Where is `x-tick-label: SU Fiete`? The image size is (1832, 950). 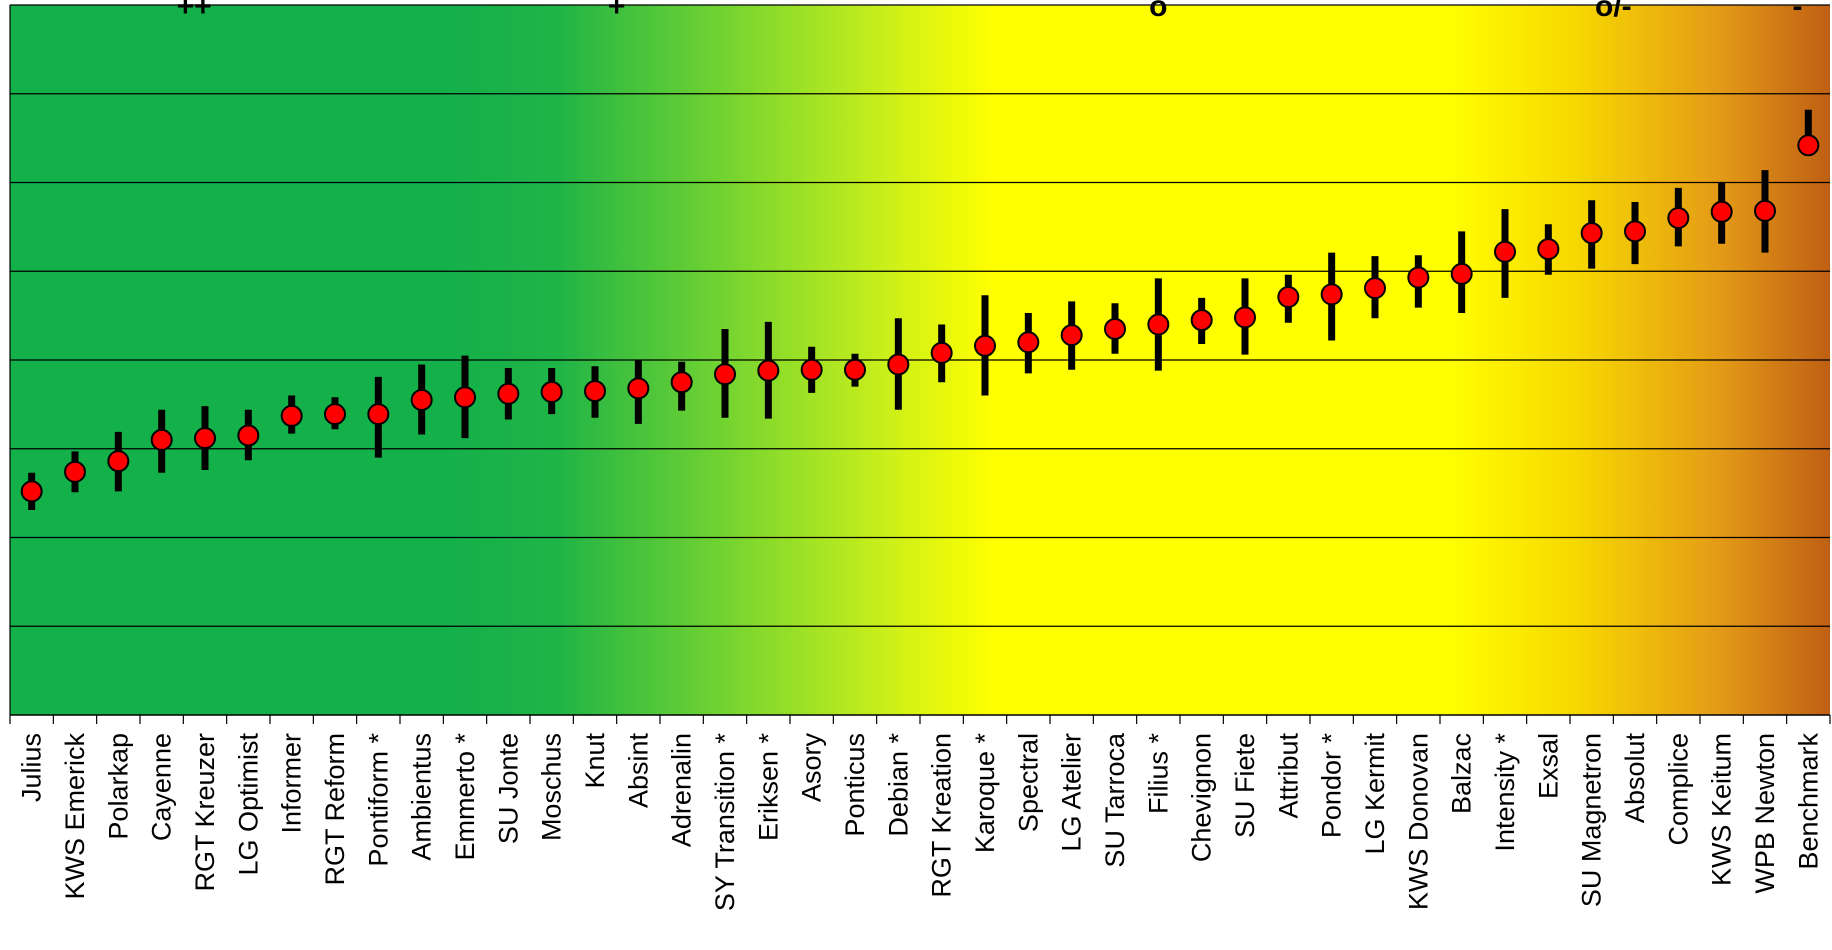 x-tick-label: SU Fiete is located at coordinates (1245, 785).